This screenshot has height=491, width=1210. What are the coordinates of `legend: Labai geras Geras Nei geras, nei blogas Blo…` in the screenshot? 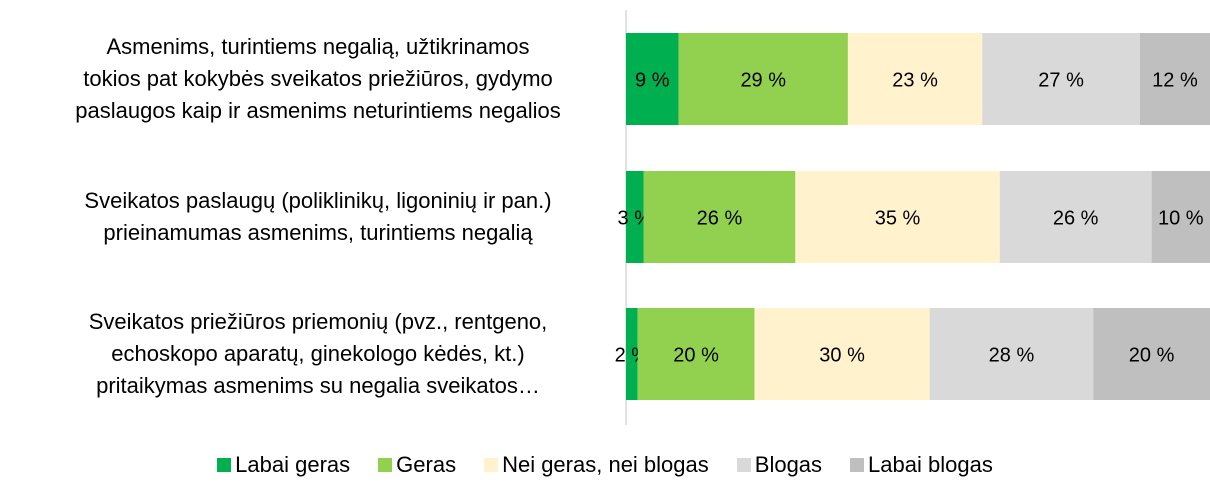 It's located at (605, 465).